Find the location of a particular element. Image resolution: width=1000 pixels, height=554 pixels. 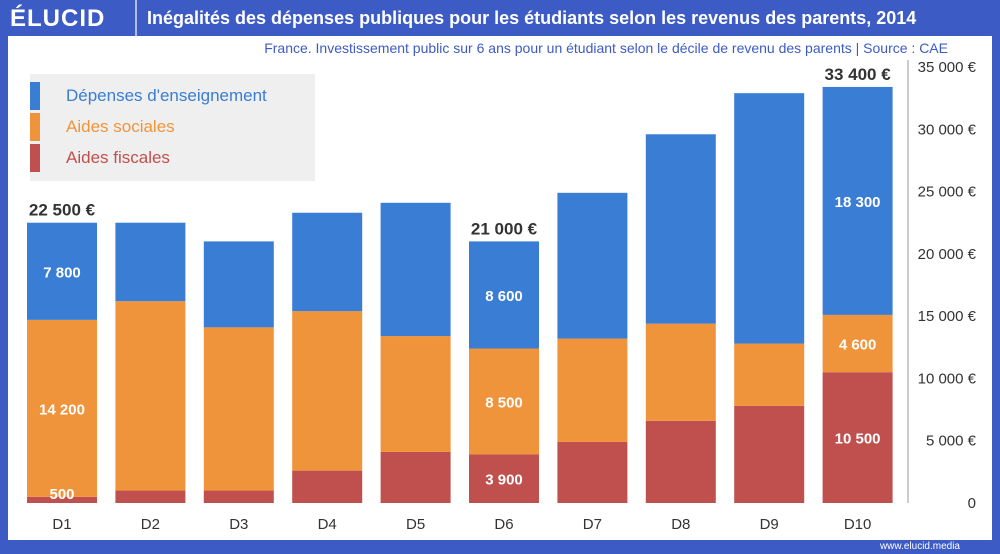

header-divider is located at coordinates (136, 18).